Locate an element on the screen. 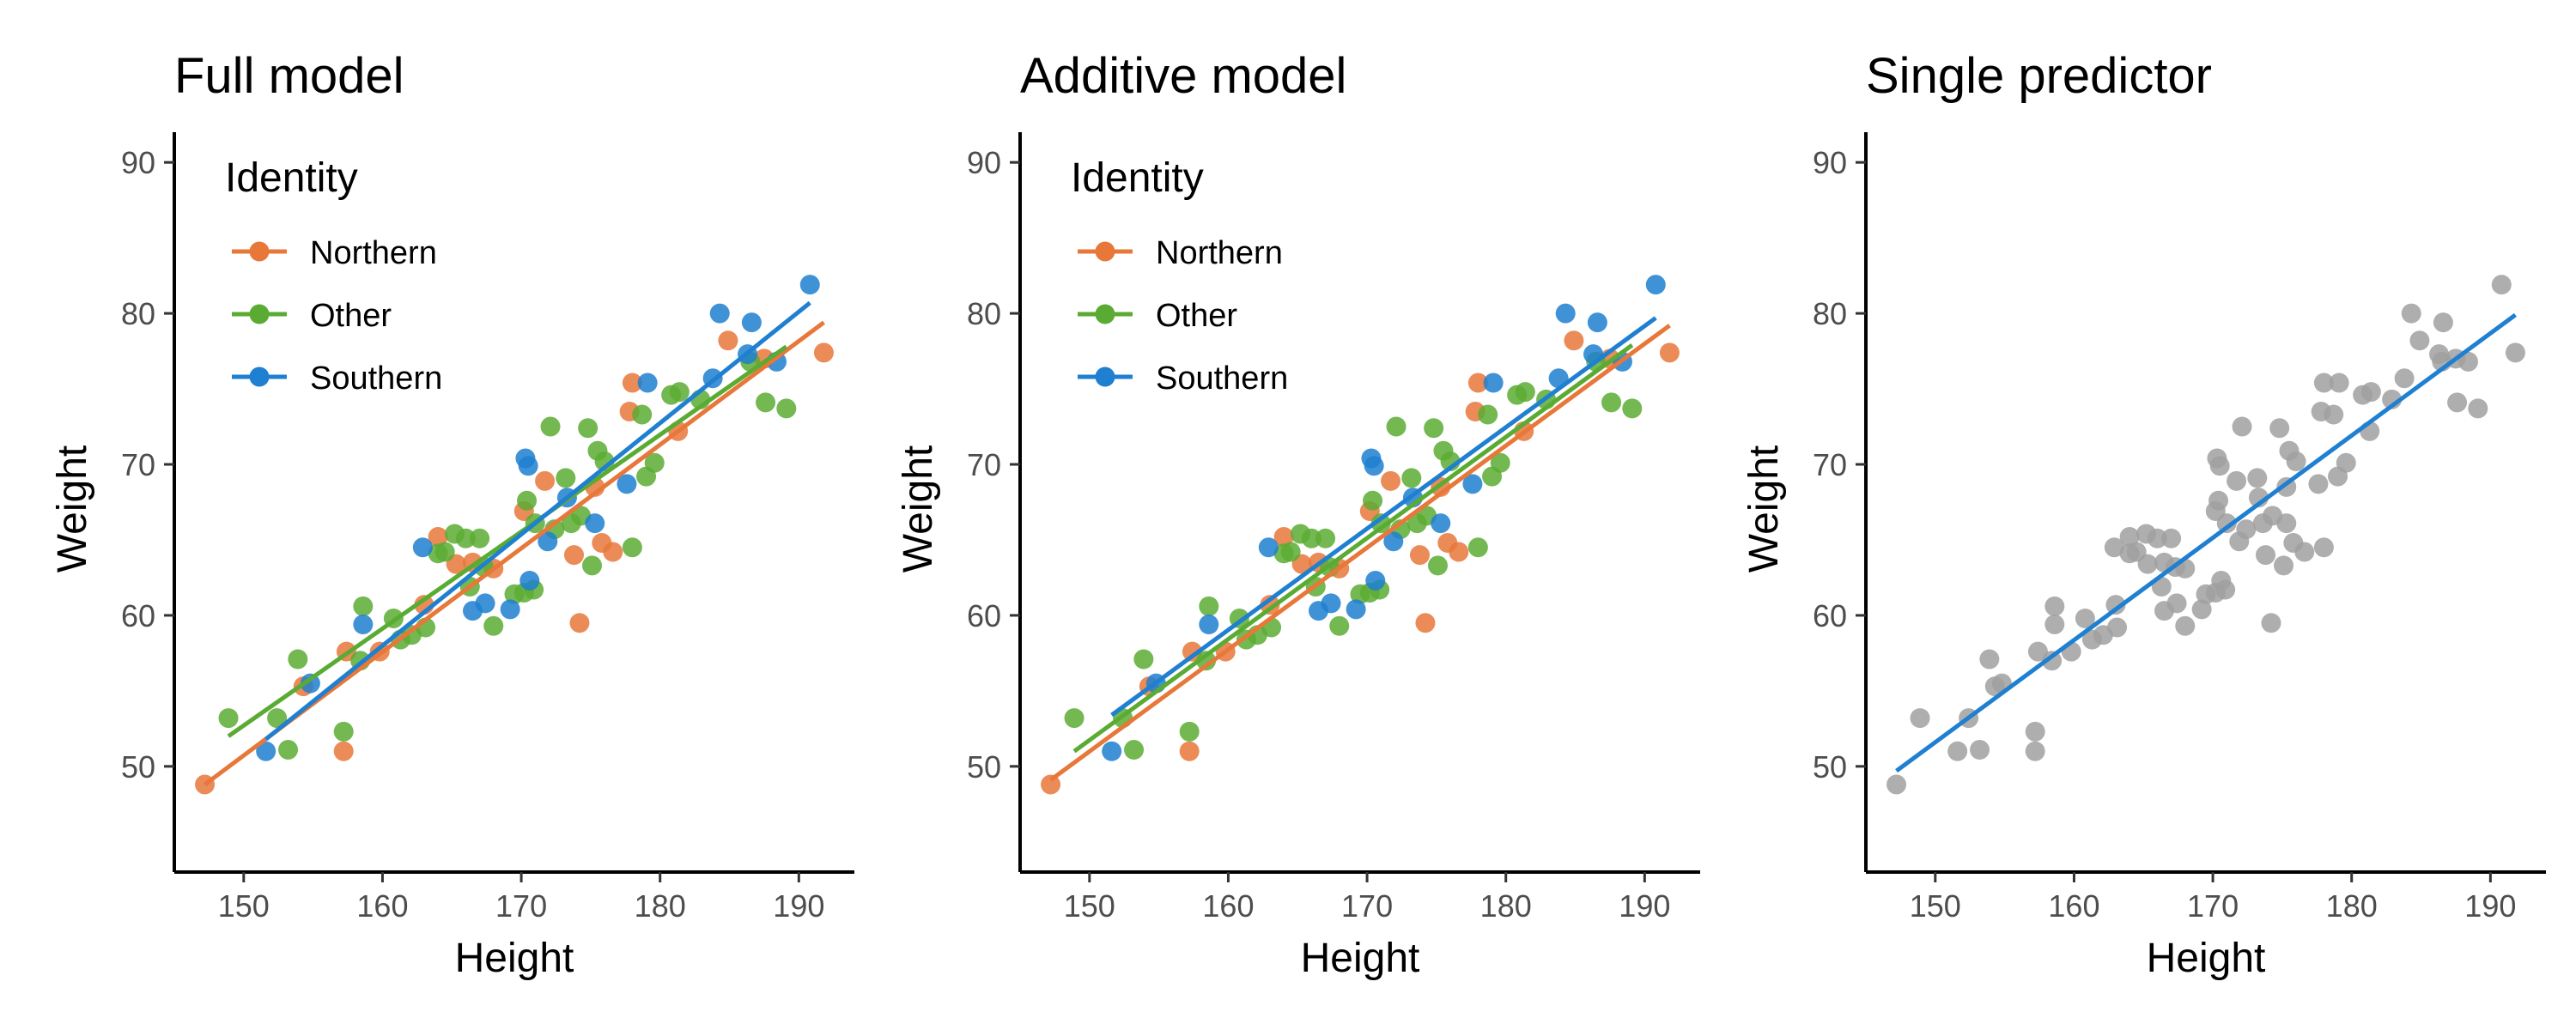 The image size is (2576, 1030). series-northern is located at coordinates (514, 562).